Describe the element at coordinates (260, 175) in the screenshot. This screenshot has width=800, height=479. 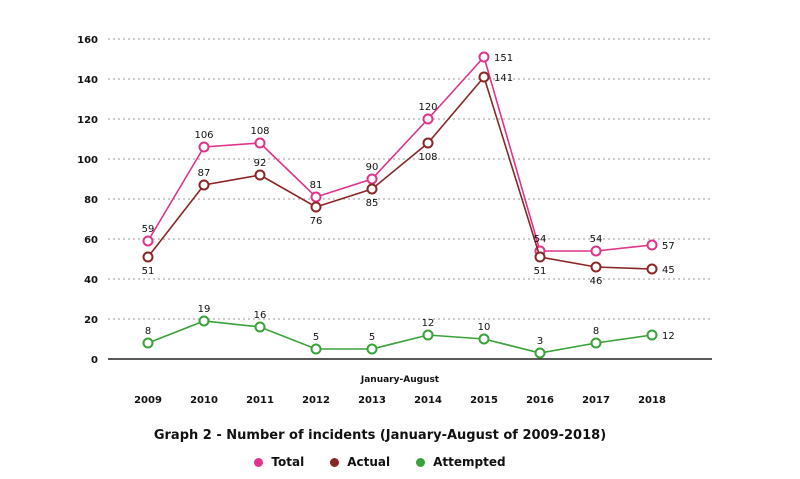
I see `data-point-actual-2011` at that location.